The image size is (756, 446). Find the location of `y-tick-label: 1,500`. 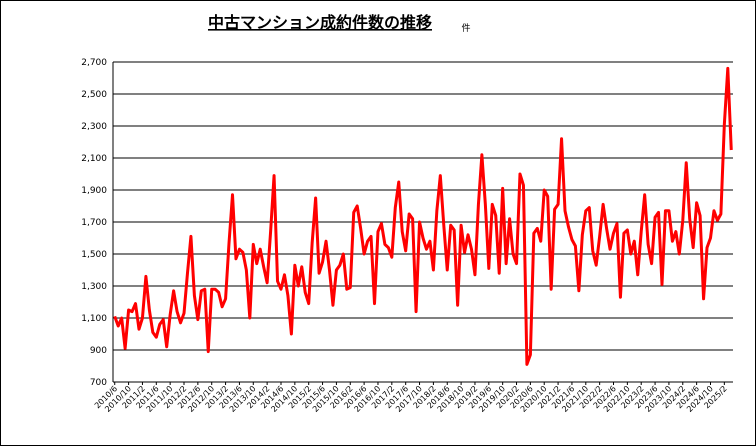

y-tick-label: 1,500 is located at coordinates (94, 255).